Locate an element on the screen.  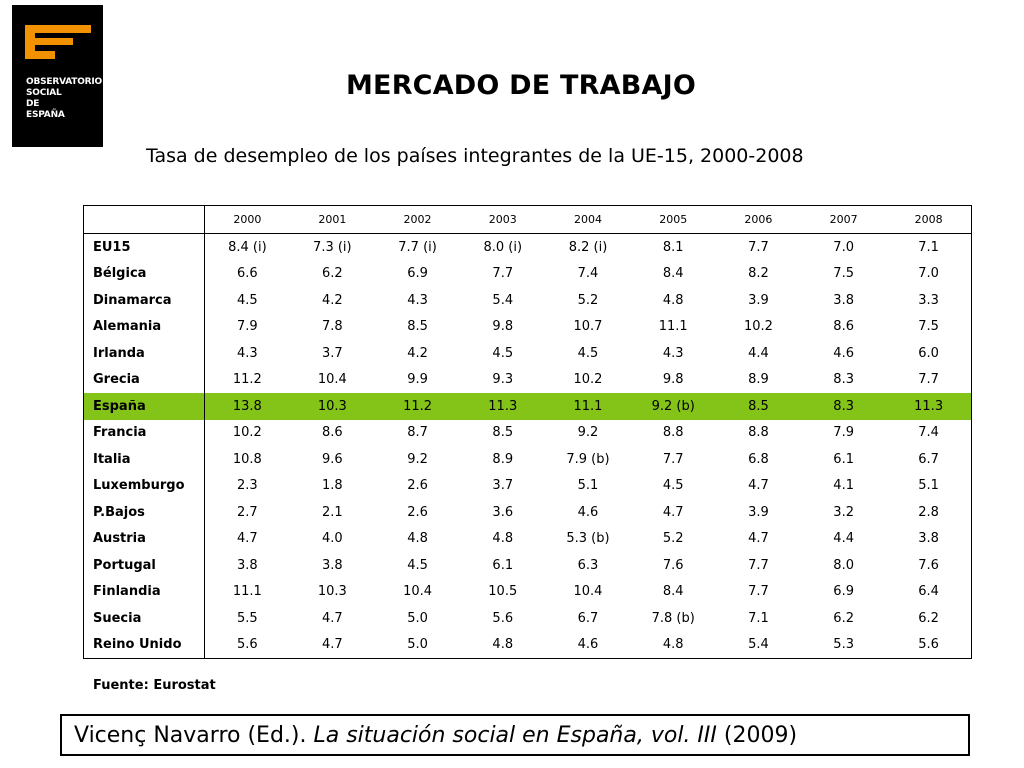
value-cell: 9.8 is located at coordinates (673, 380).